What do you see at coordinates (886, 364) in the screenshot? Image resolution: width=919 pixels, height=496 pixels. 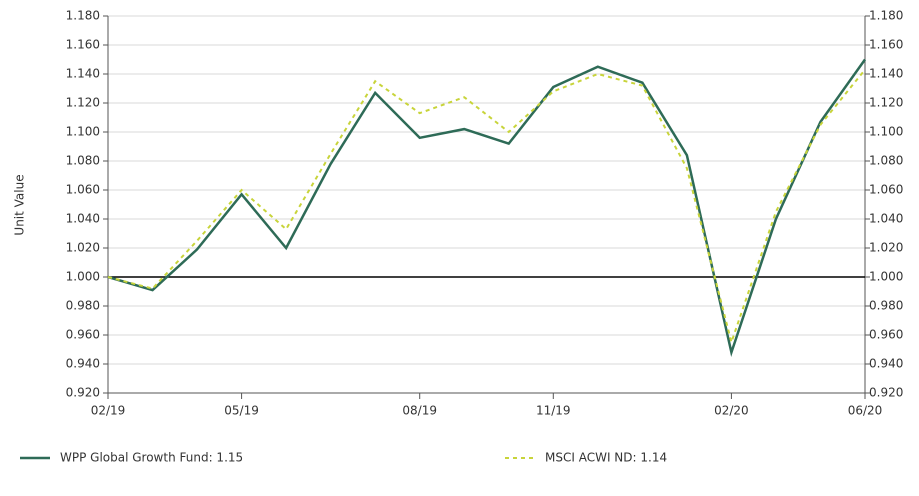 I see `y2-tick-label: 0.940` at bounding box center [886, 364].